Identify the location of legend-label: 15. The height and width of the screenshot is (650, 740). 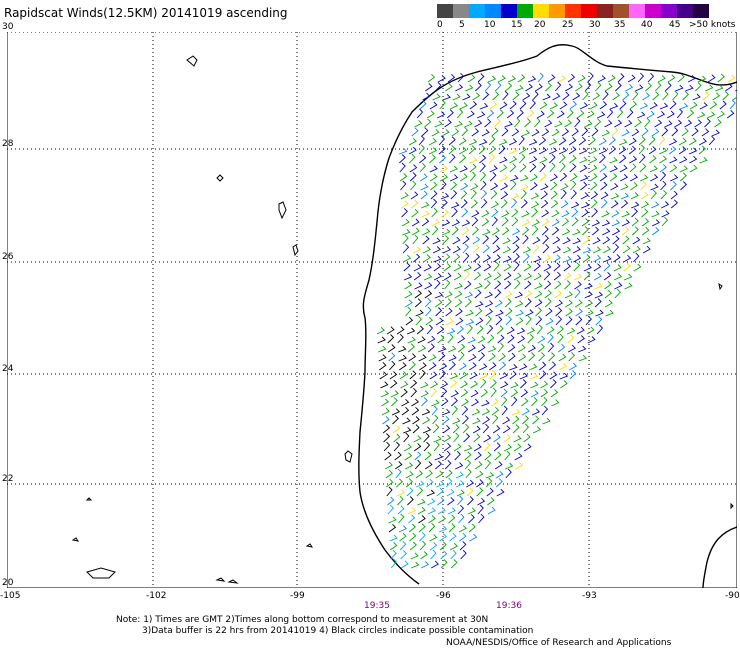
(517, 25).